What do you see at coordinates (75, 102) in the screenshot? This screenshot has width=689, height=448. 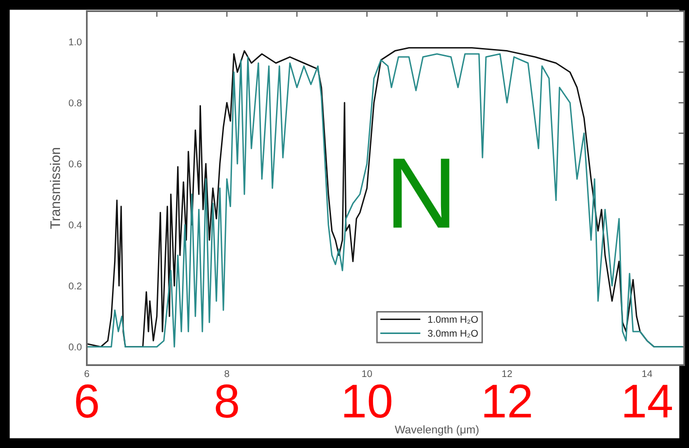 I see `y-tick-label: 0.8` at bounding box center [75, 102].